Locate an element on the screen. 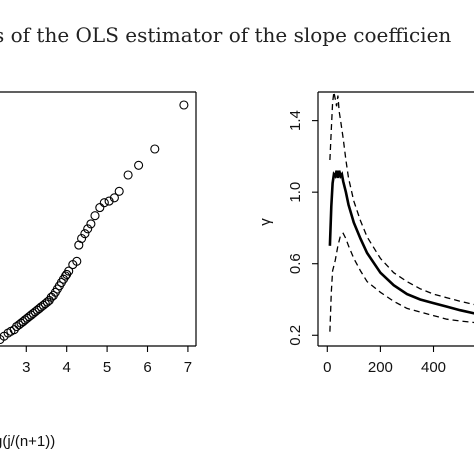  left-x-tick-label-2: 5 is located at coordinates (107, 367).